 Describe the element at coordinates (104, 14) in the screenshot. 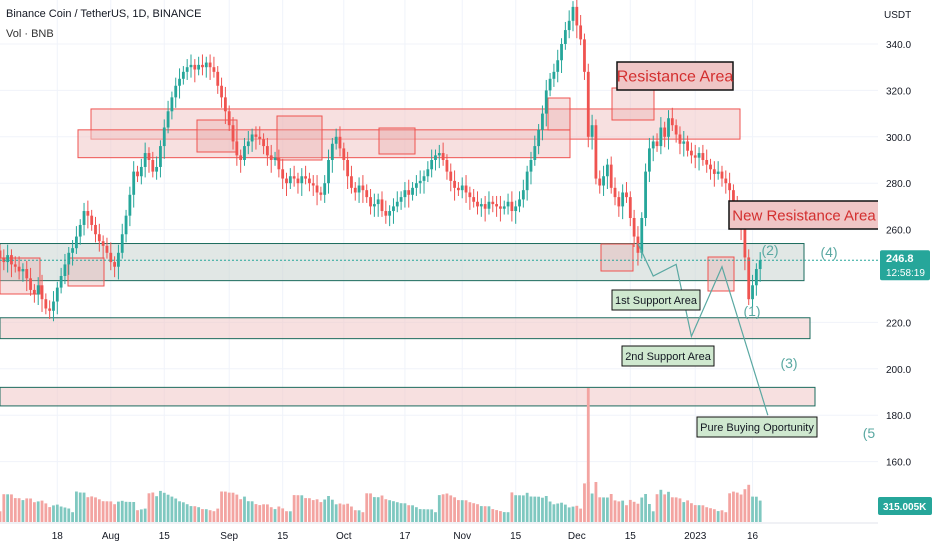

I see `symbol-title: Binance Coin / TetherUS, 1D, BINANCE` at that location.